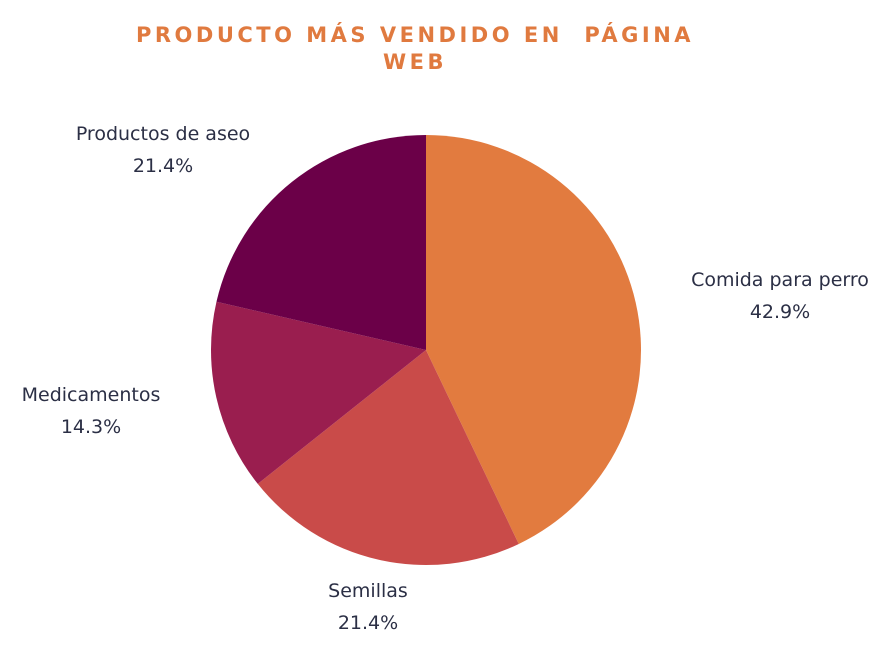  Describe the element at coordinates (420, 48) in the screenshot. I see `chart-title: PRODUCTO MÁS VENDIDO EN PÁGINA WEB` at that location.